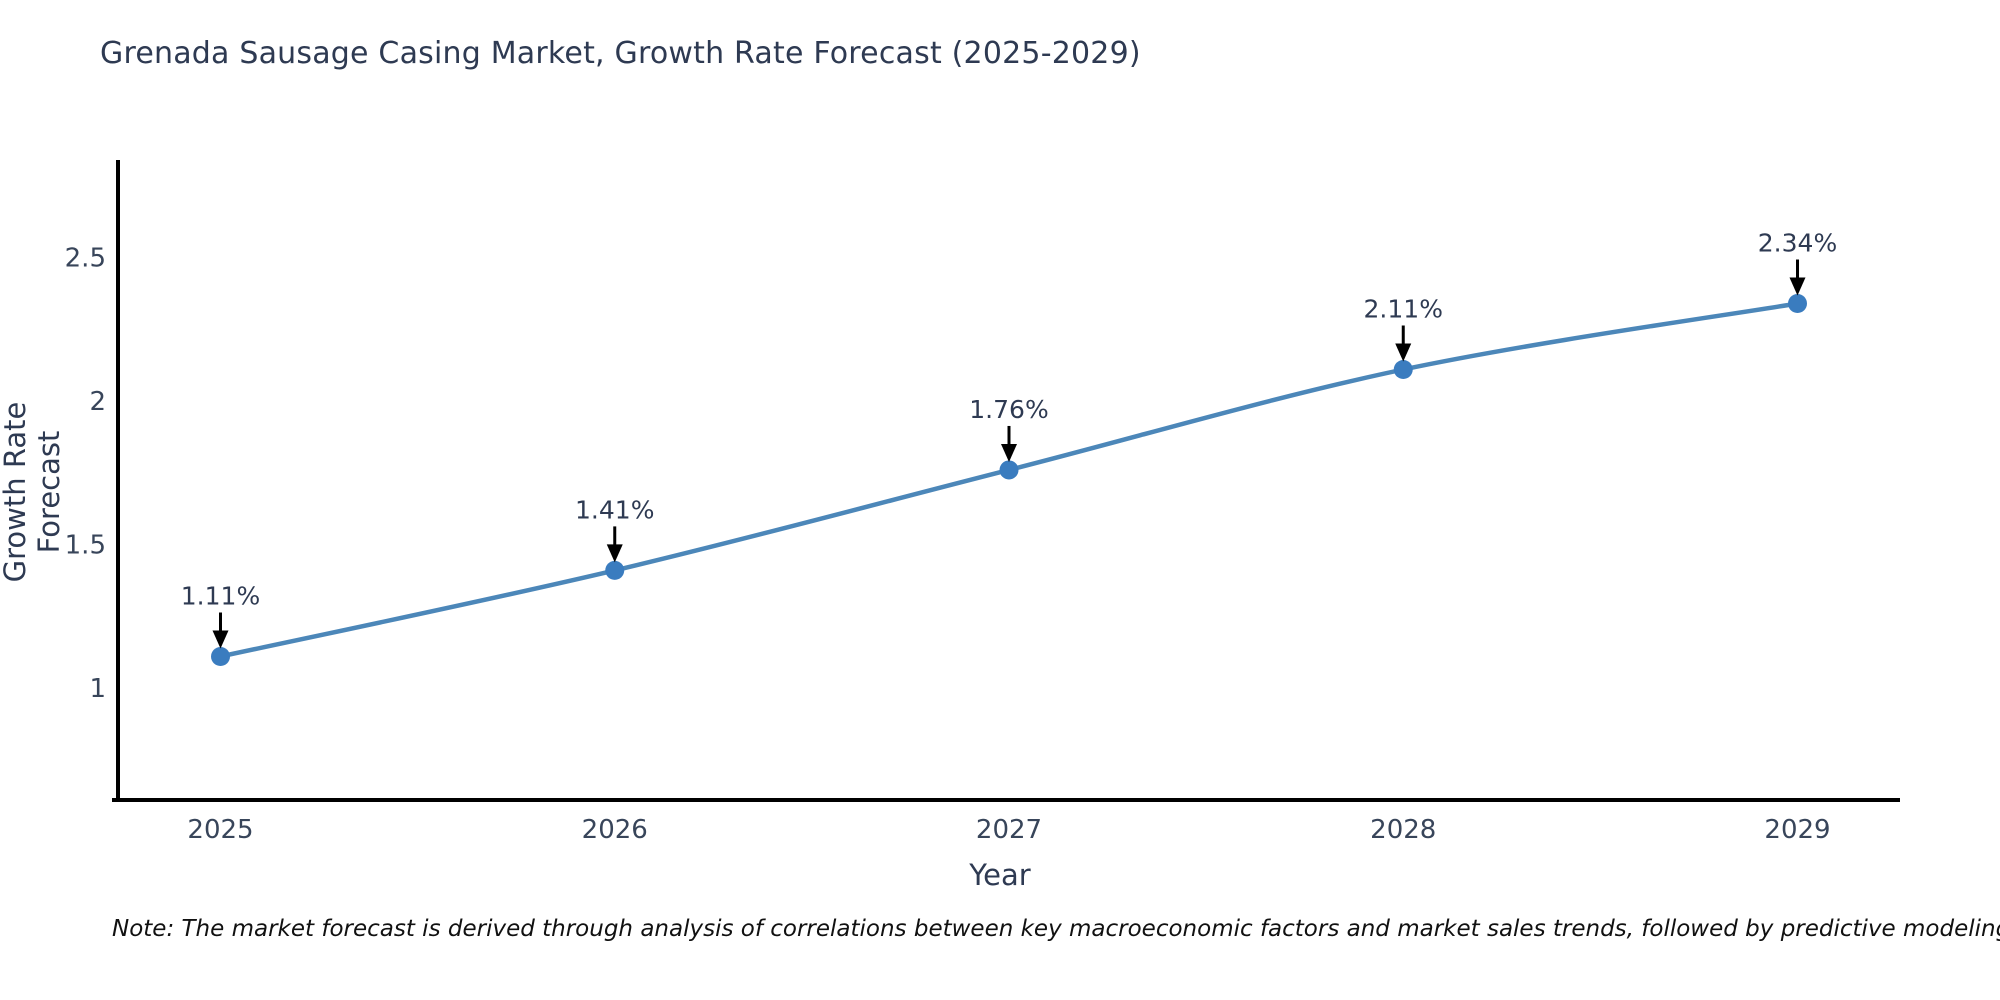 The image size is (2000, 1000). Describe the element at coordinates (97, 402) in the screenshot. I see `y-tick-label: 2` at that location.